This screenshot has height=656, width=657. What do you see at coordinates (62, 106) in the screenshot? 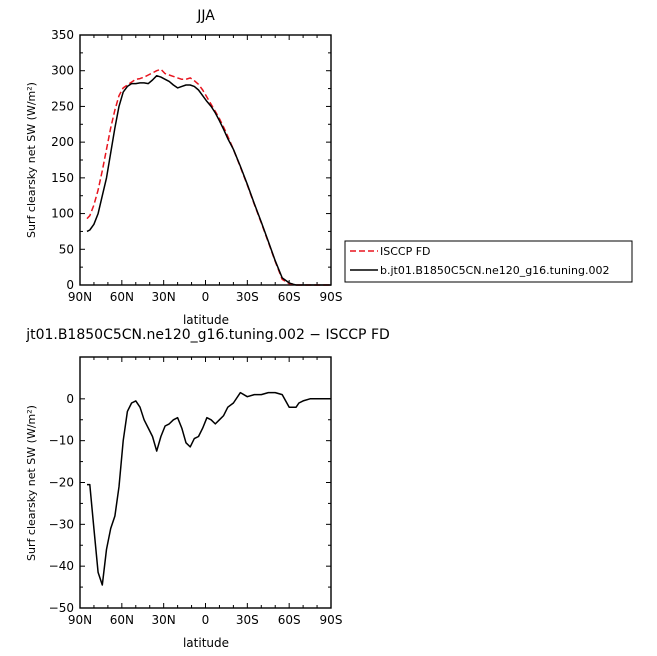
I see `y-tick-label: 250` at bounding box center [62, 106].